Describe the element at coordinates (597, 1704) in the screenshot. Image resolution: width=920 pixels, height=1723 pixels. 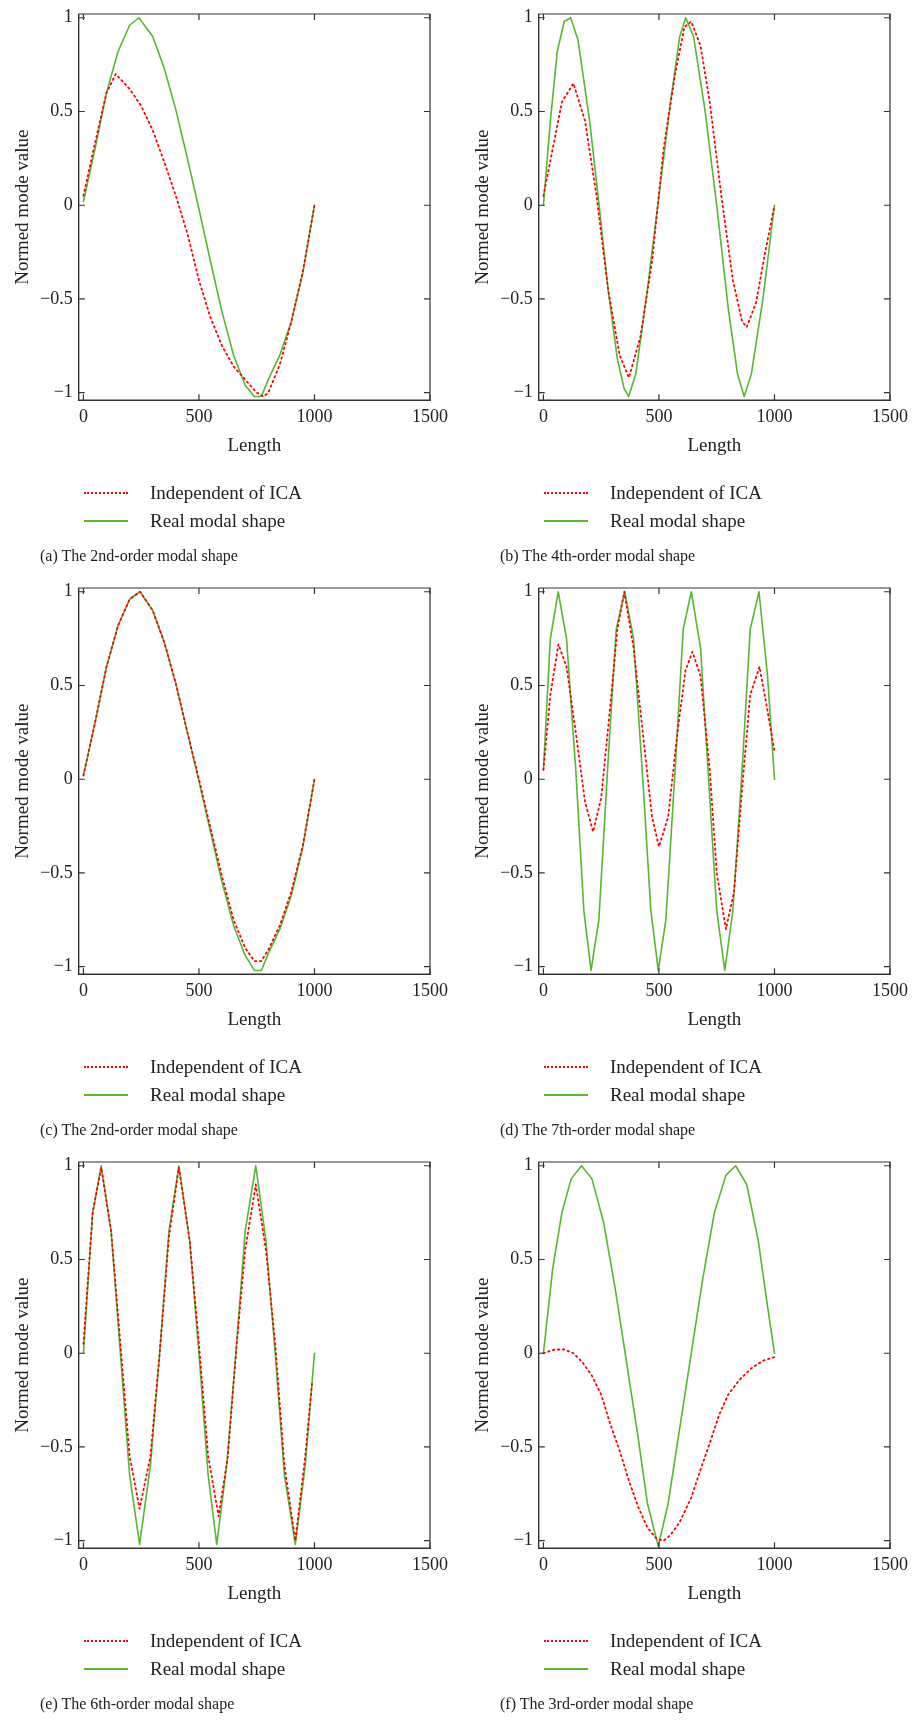
I see `text: (f) The 3rd-order modal shape` at that location.